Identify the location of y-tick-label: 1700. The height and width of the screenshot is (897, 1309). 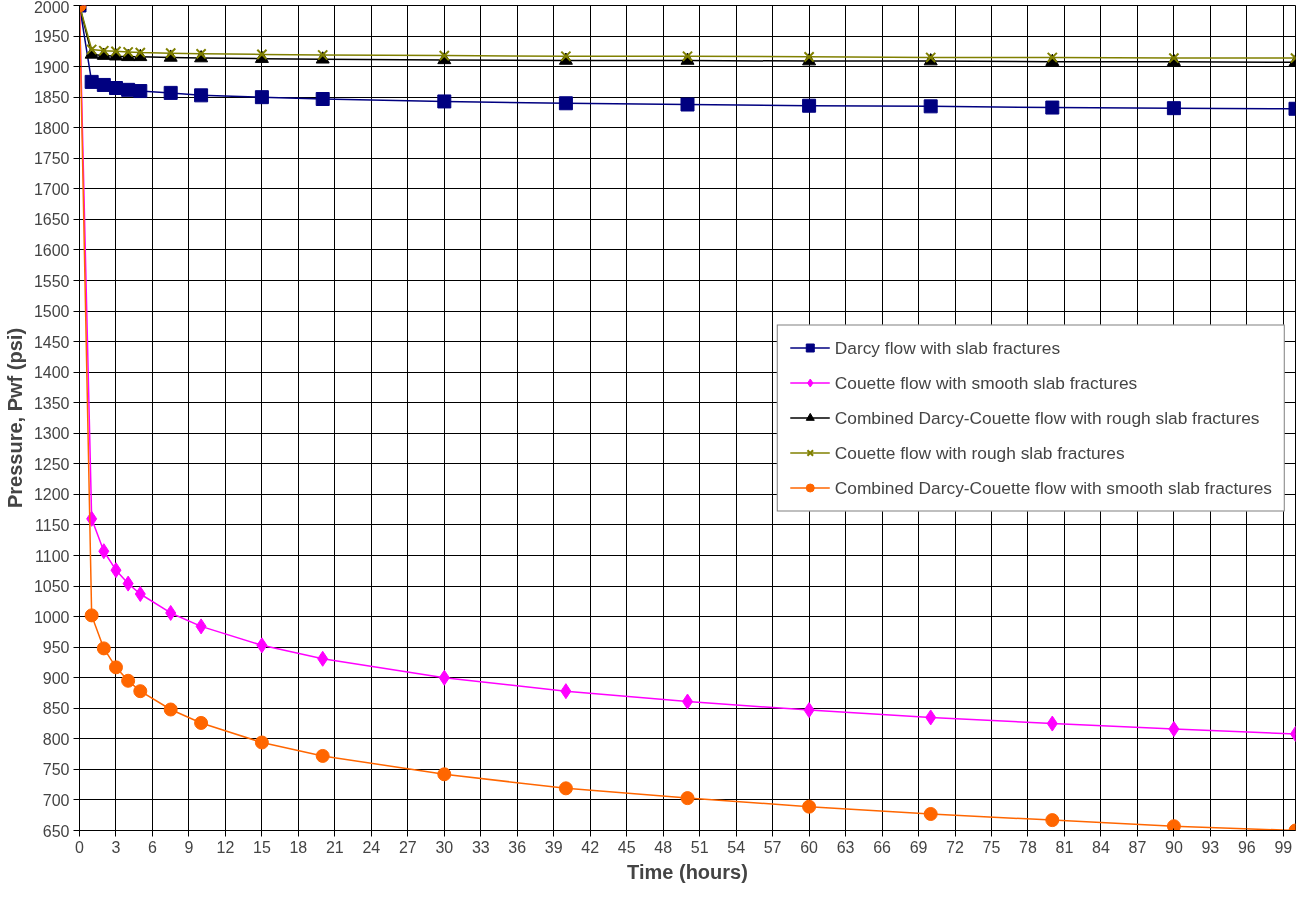
(51, 189).